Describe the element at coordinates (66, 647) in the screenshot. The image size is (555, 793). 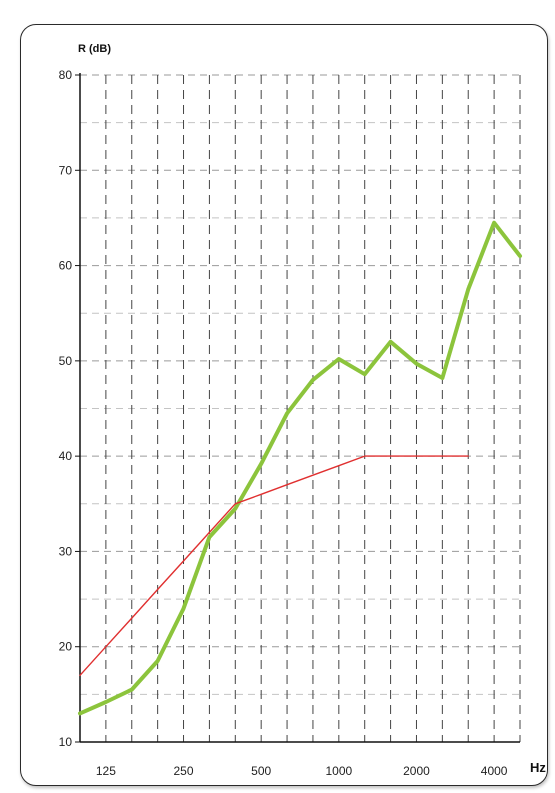
I see `y-tick-label: 20` at that location.